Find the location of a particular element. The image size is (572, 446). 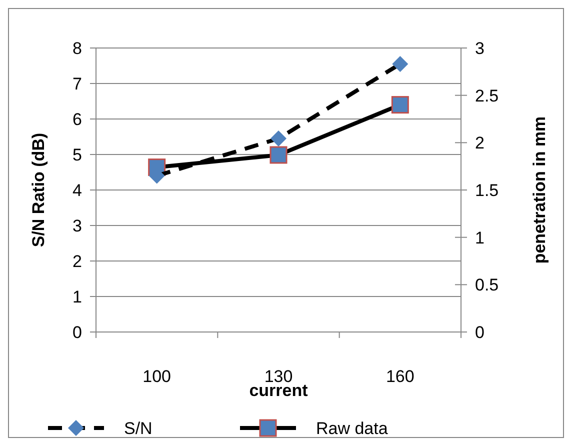

legend-label: S/N is located at coordinates (138, 428).